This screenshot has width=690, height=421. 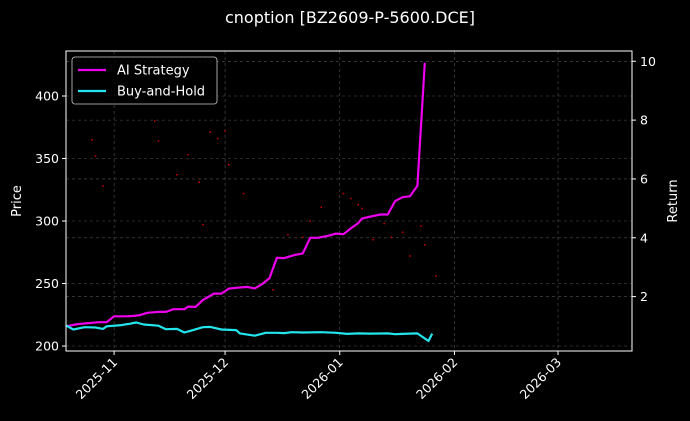 What do you see at coordinates (47, 158) in the screenshot?
I see `y-tick-label: 350` at bounding box center [47, 158].